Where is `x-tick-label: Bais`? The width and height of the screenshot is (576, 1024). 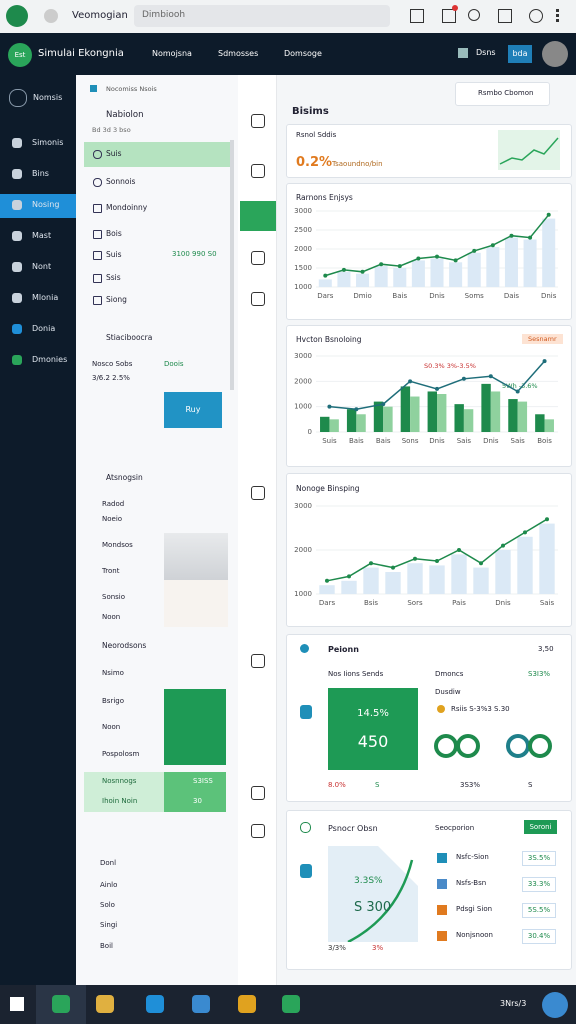
x-tick-label: Bais is located at coordinates (399, 296).